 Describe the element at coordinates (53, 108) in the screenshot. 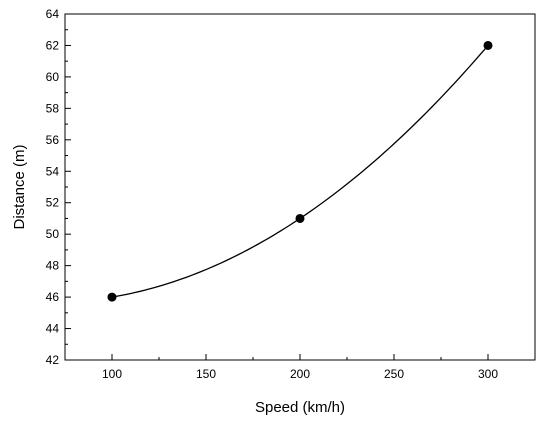

I see `y-tick-label: 58` at that location.